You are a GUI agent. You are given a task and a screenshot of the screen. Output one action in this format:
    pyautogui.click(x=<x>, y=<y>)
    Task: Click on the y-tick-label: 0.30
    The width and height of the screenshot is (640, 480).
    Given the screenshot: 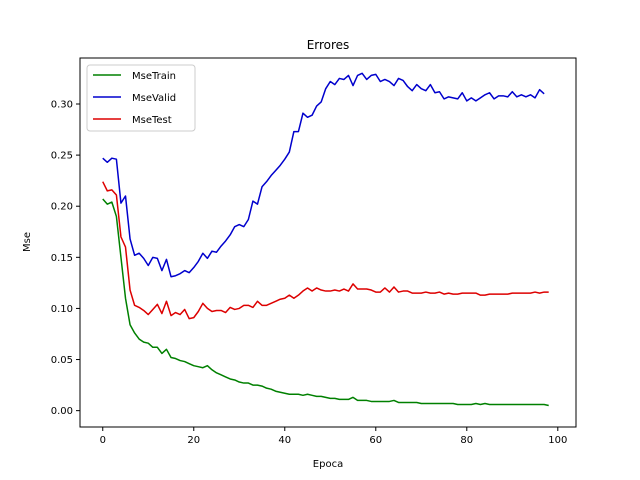 What is the action you would take?
    pyautogui.click(x=62, y=104)
    